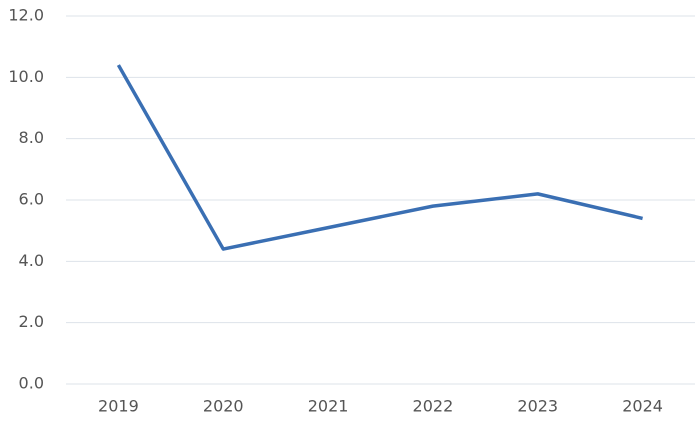 This screenshot has width=700, height=424. I want to click on y-tick-label: 12.0, so click(26, 15).